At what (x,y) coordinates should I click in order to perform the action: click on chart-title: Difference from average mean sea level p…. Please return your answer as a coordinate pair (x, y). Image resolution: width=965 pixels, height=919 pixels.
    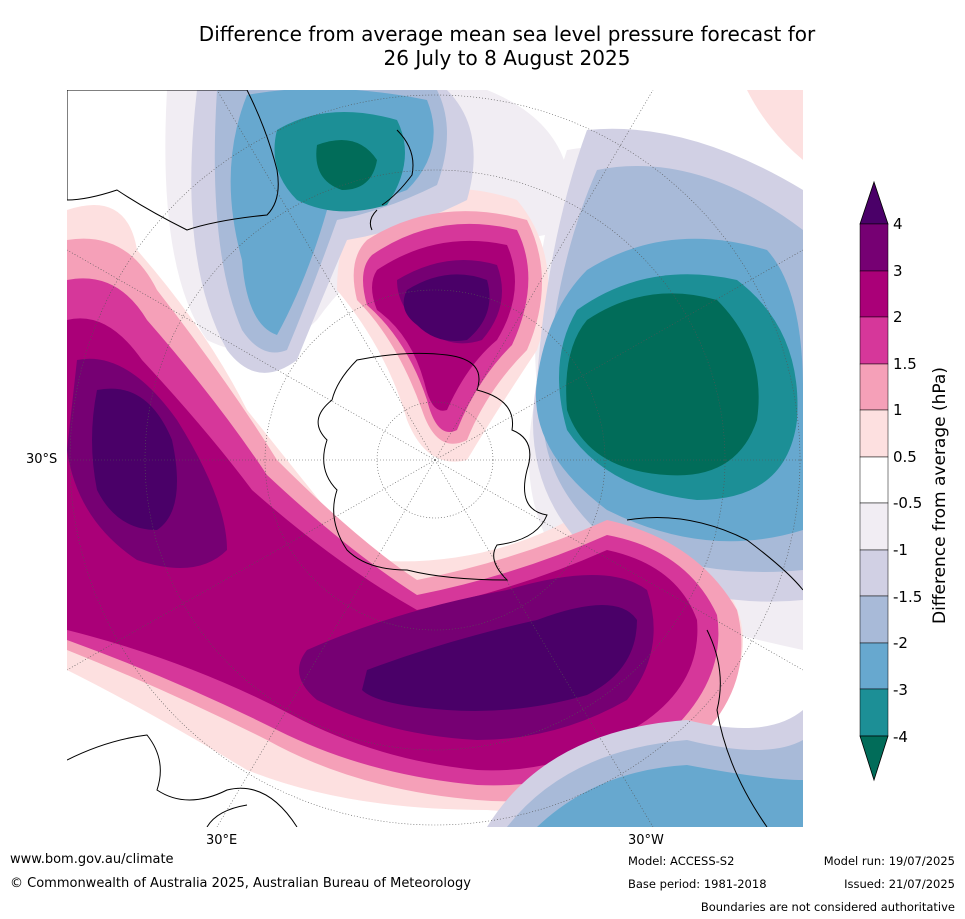
    Looking at the image, I should click on (482, 46).